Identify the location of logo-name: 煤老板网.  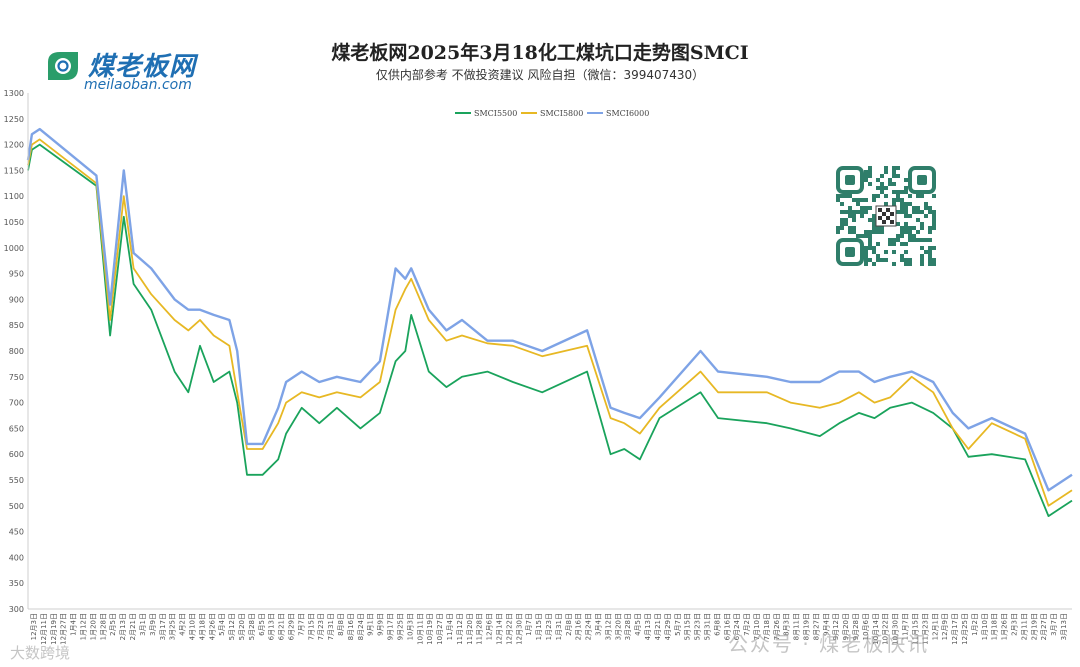
(142, 67).